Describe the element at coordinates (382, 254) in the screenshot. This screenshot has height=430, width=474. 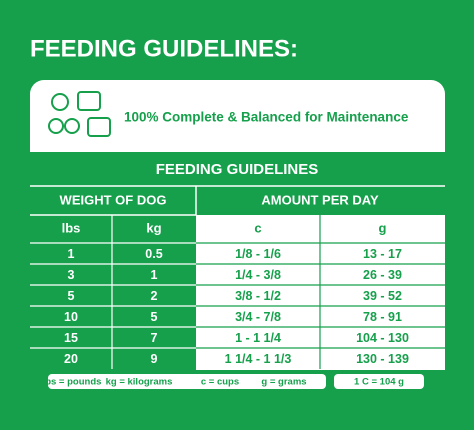
I see `cell: 13 - 17` at that location.